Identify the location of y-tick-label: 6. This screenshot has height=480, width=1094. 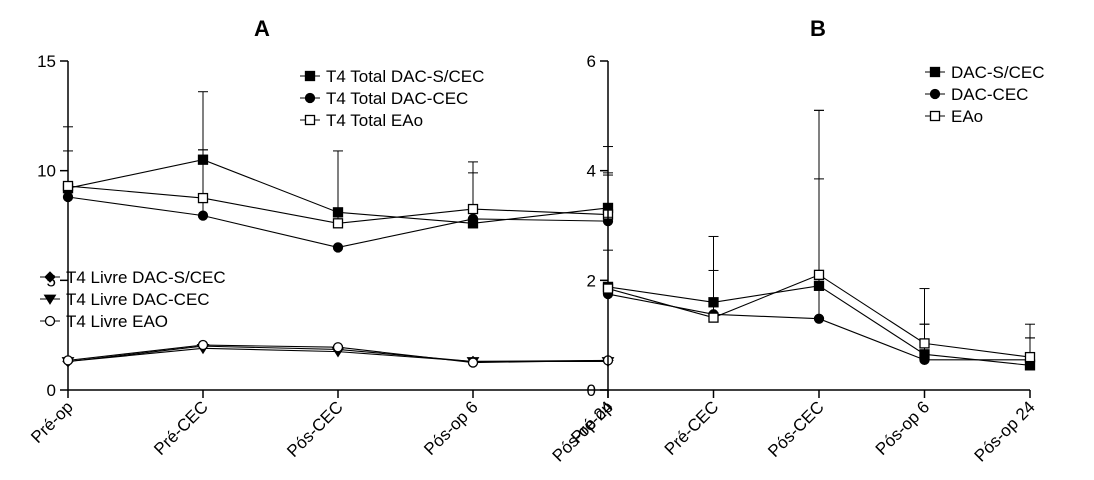
(591, 61).